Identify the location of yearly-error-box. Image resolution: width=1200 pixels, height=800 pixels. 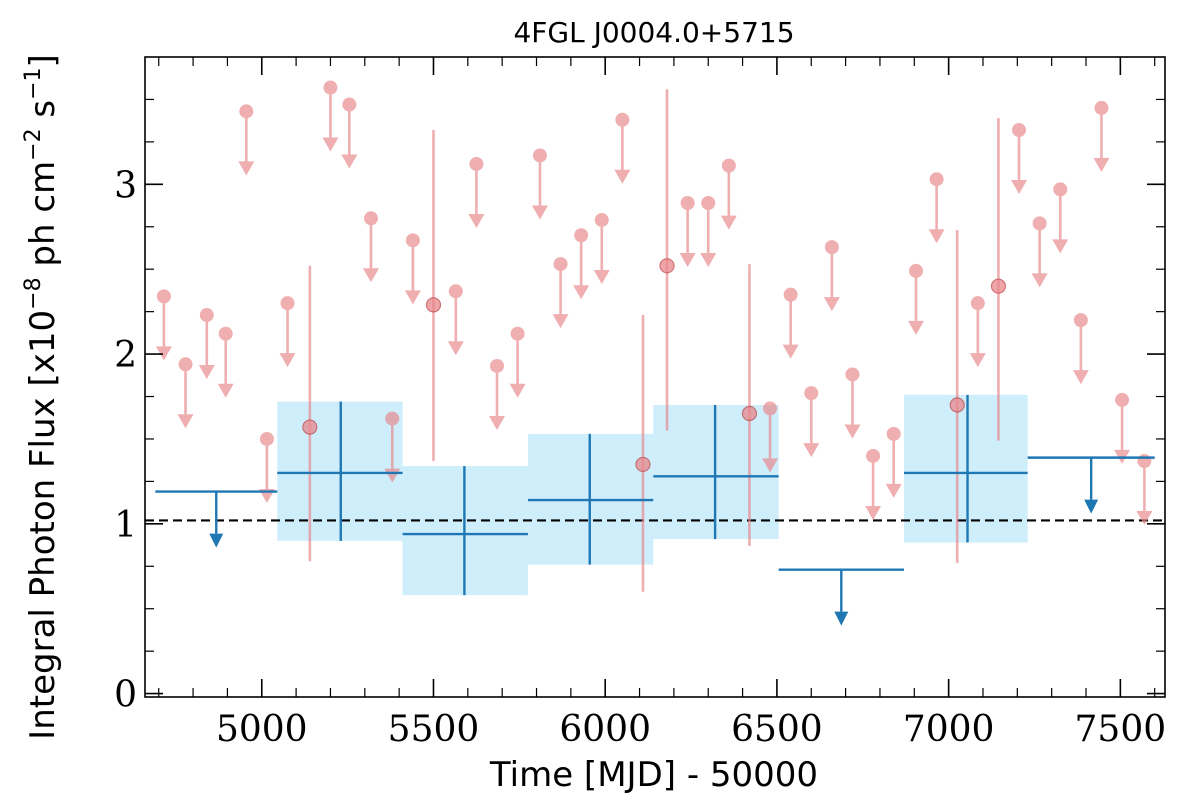
(965, 468).